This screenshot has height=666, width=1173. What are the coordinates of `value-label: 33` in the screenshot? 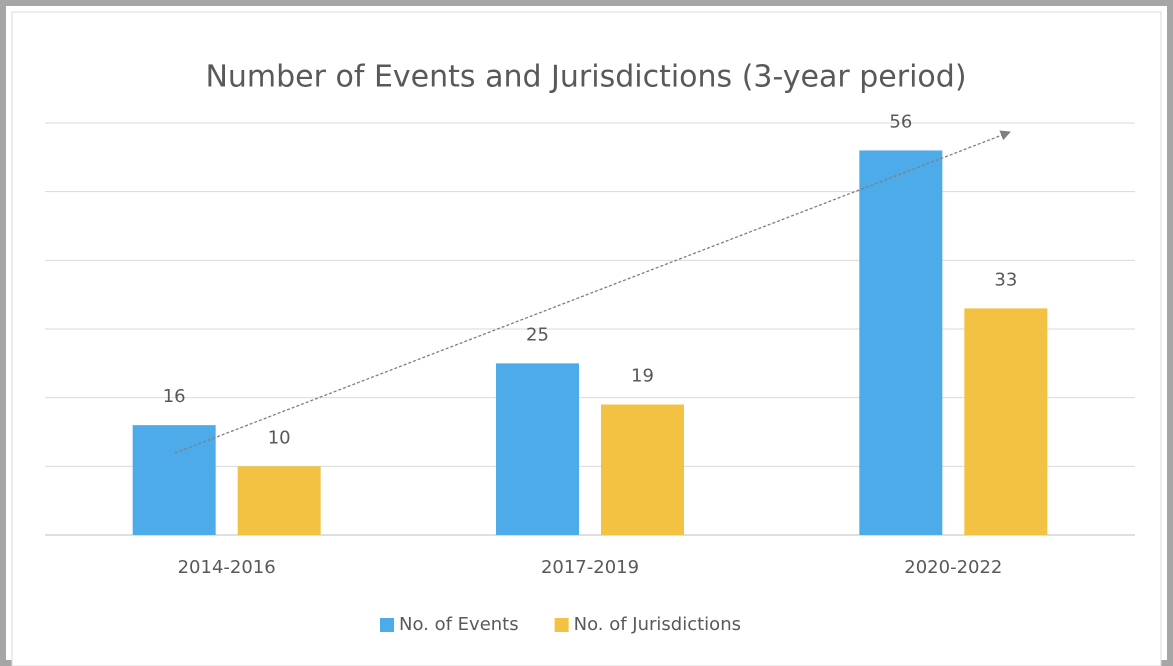 It's located at (1005, 279).